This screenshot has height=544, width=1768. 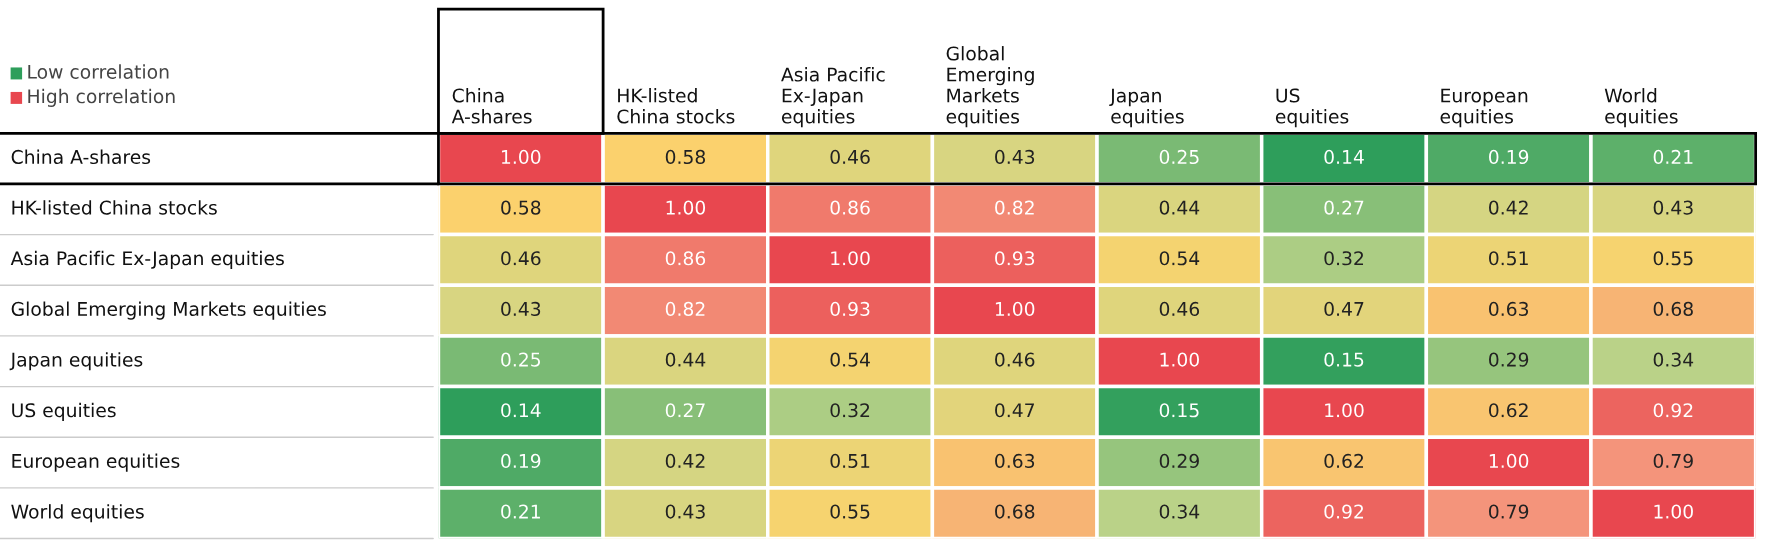 What do you see at coordinates (64, 411) in the screenshot?
I see `y-tick-label: US equities` at bounding box center [64, 411].